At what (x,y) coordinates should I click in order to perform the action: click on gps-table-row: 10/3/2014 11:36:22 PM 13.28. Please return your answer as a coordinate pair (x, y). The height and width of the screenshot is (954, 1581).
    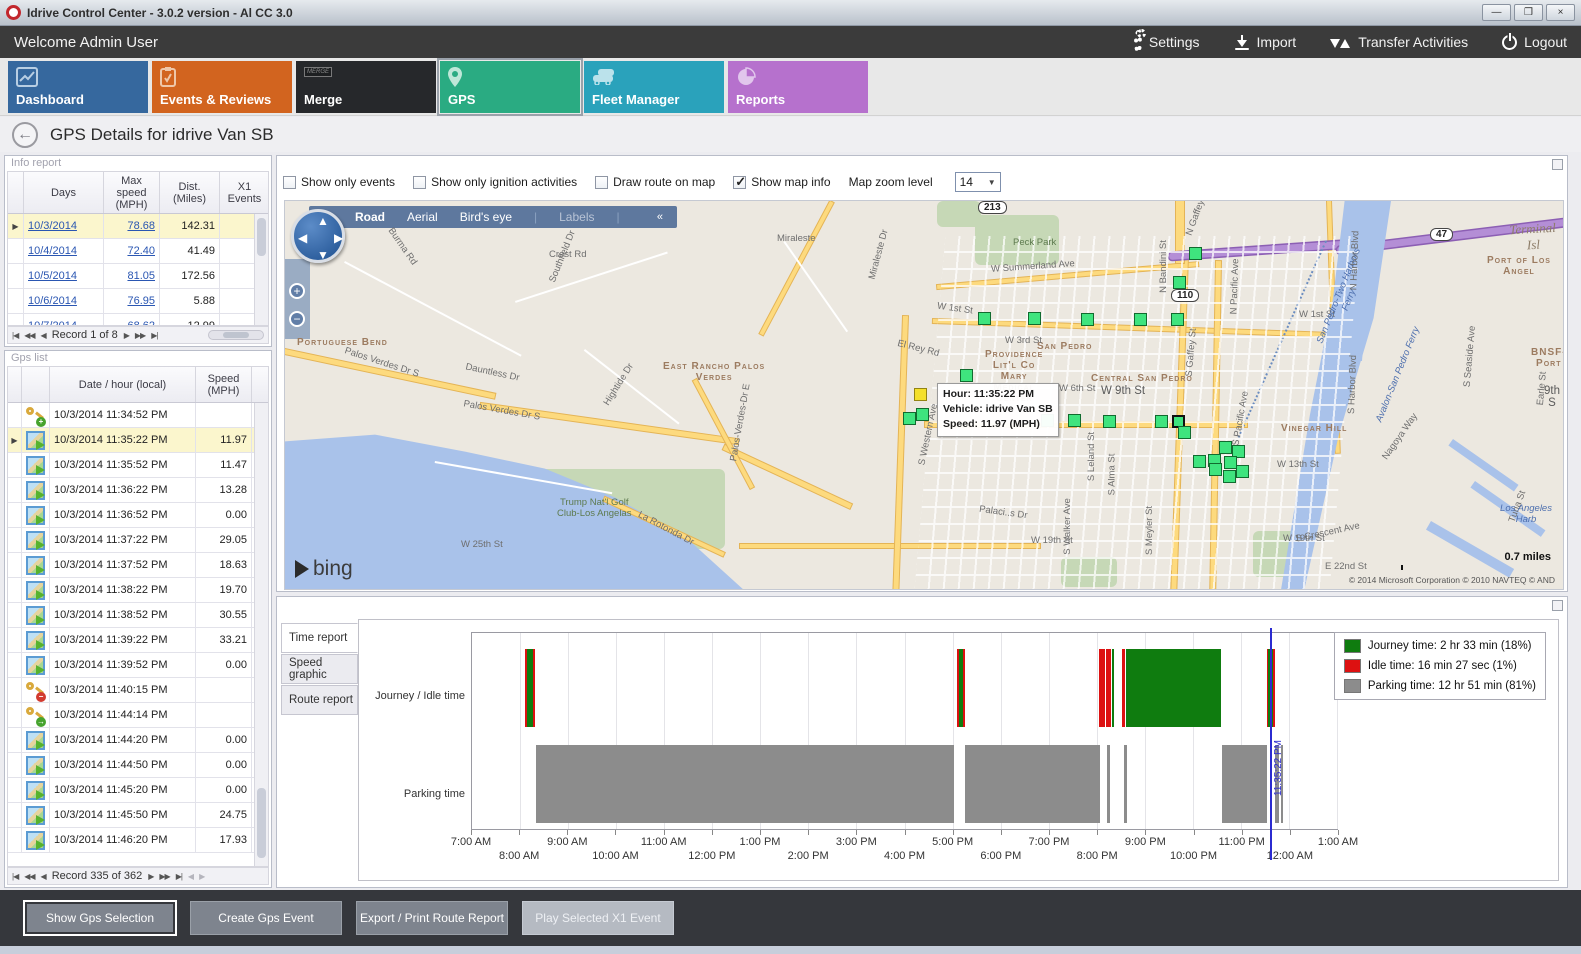
    Looking at the image, I should click on (138, 490).